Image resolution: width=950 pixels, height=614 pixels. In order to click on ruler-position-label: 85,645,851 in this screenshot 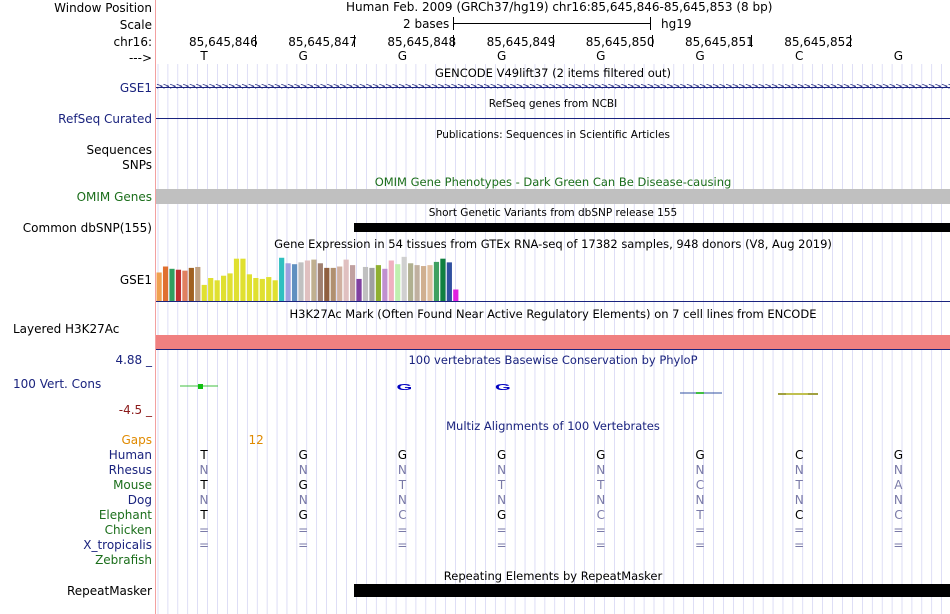, I will do `click(719, 42)`.